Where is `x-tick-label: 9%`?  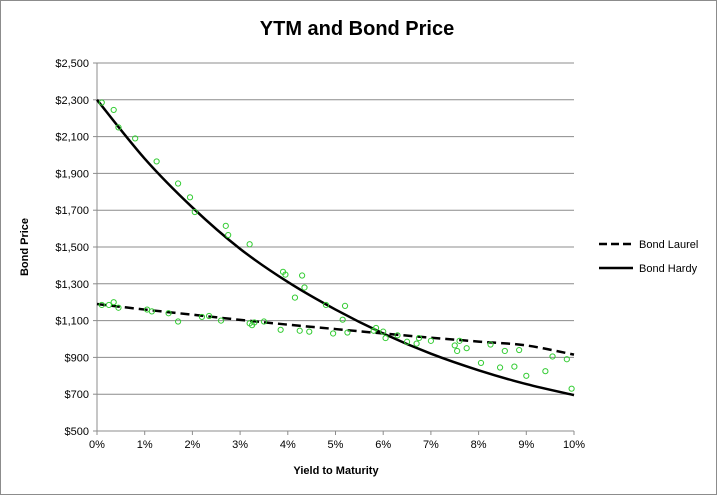 x-tick-label: 9% is located at coordinates (526, 445).